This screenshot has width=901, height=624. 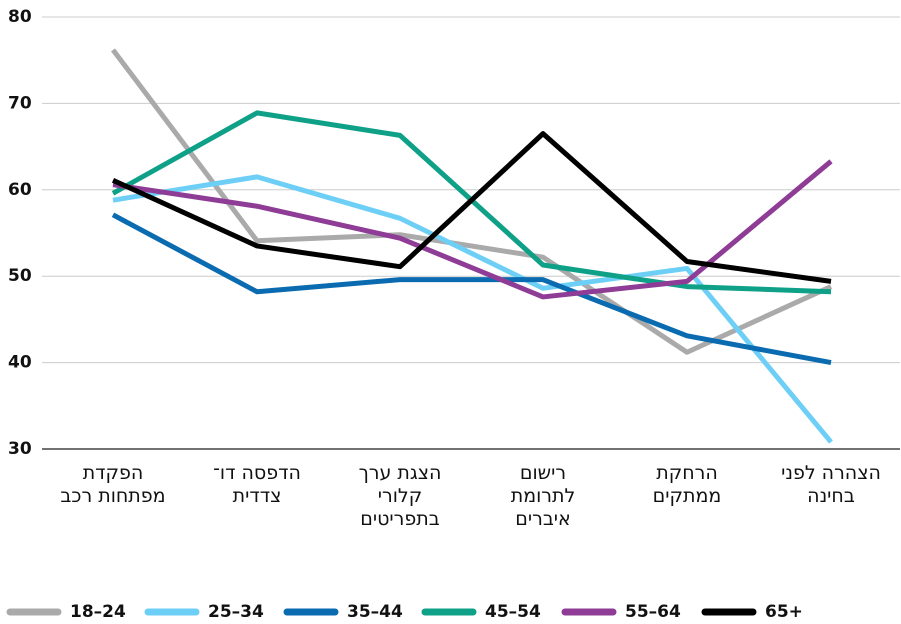 I want to click on x-tick-label: רישום לתרומת איברים, so click(x=543, y=496).